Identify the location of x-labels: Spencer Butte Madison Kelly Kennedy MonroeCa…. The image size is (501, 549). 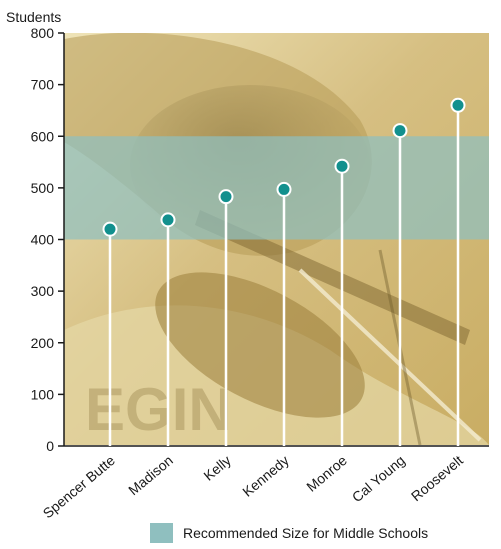
(253, 486).